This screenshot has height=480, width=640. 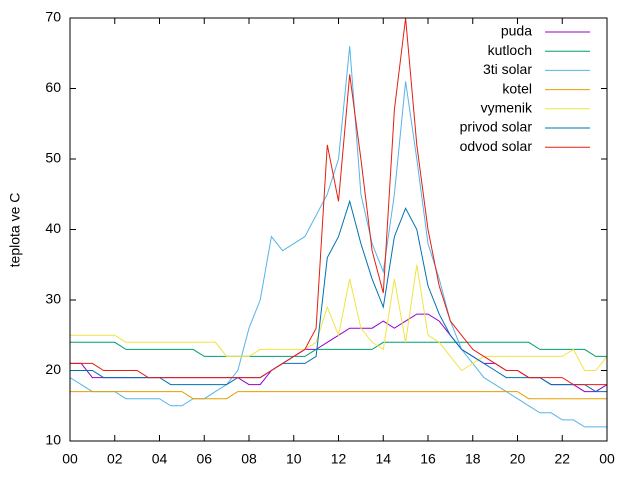 What do you see at coordinates (518, 459) in the screenshot?
I see `x-tick-label: 20` at bounding box center [518, 459].